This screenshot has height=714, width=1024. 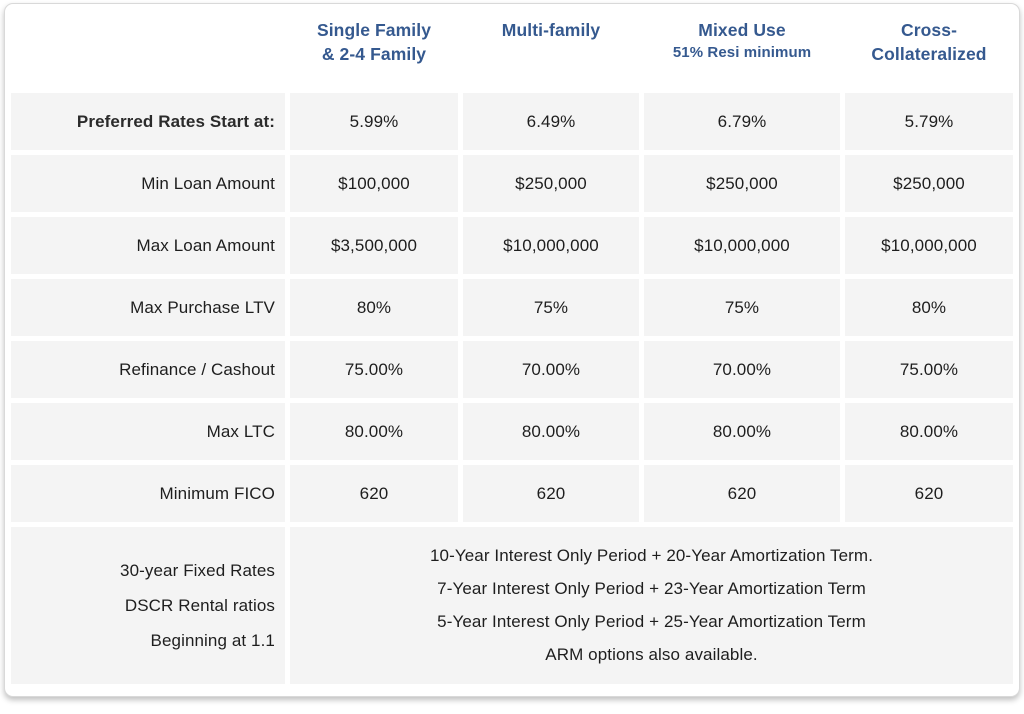 I want to click on row-label-max-ltc: Max LTC, so click(x=148, y=431).